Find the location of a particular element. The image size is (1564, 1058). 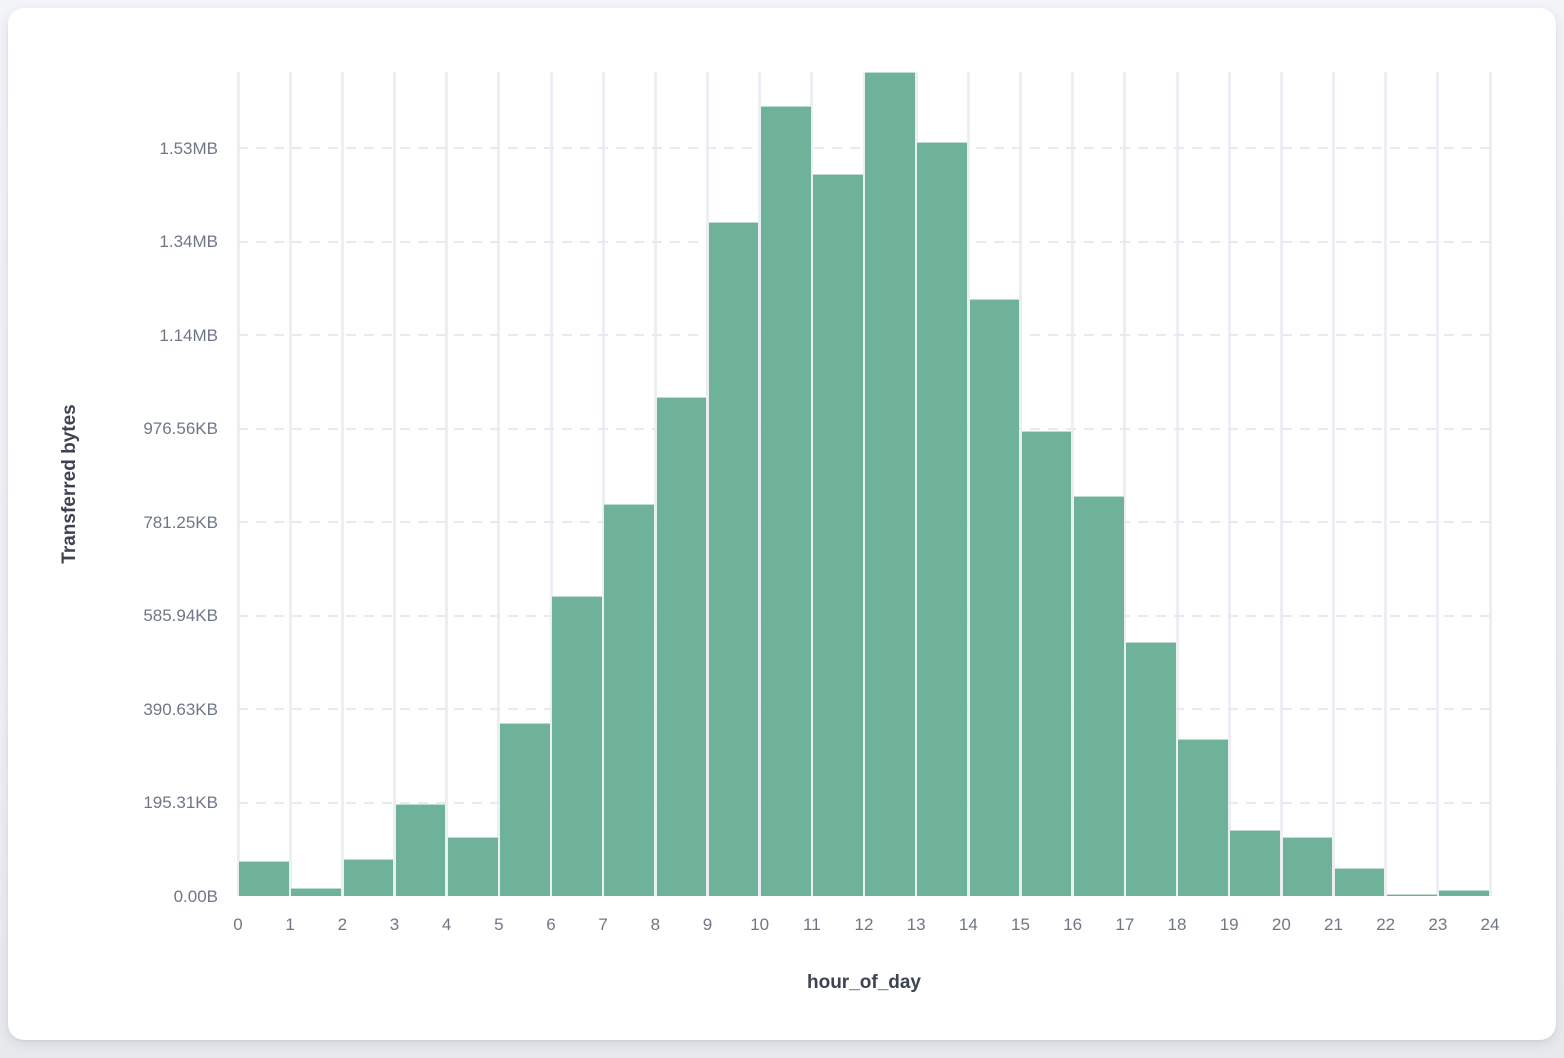

x-tick-label: 10 is located at coordinates (760, 924).